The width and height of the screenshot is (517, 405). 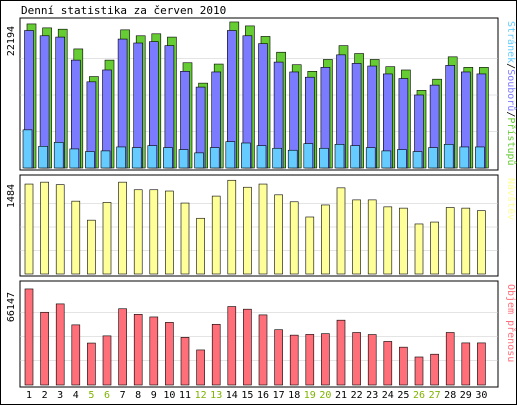 I want to click on legend-entry: Návštěv, so click(x=511, y=199).